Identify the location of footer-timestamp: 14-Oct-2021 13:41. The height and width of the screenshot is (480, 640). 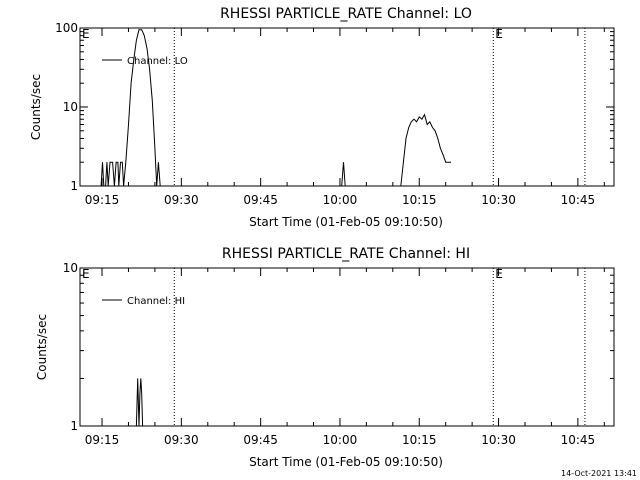
(599, 473).